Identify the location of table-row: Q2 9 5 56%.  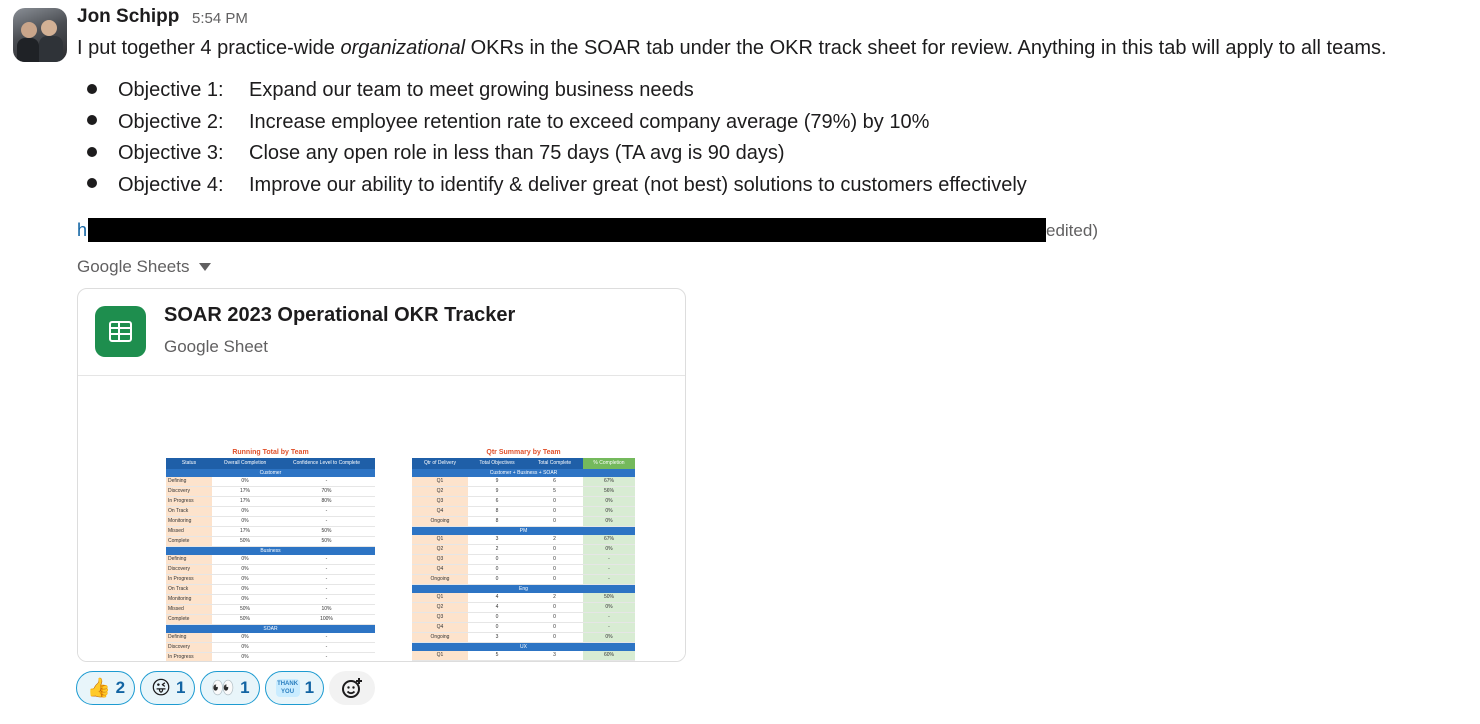
(523, 492).